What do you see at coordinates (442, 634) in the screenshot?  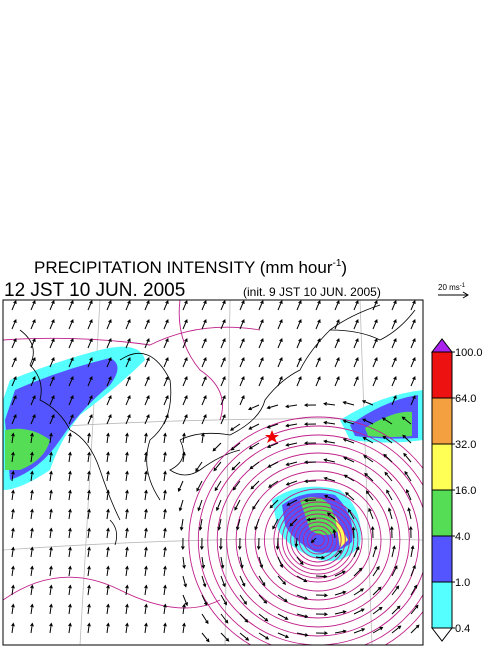 I see `colorbar-under` at bounding box center [442, 634].